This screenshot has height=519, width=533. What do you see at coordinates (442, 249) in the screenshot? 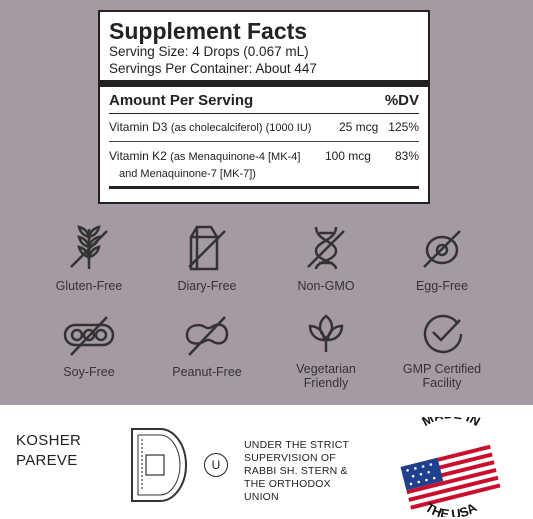
I see `egg-crossed-icon` at bounding box center [442, 249].